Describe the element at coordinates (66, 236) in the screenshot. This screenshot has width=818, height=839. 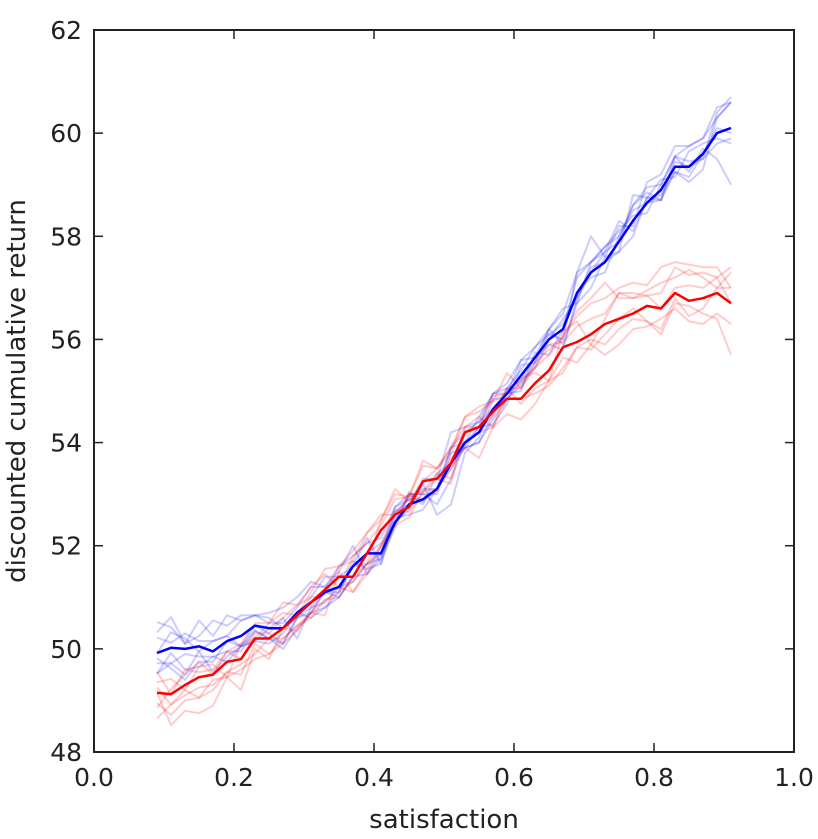
I see `y-tick-label: 58` at that location.